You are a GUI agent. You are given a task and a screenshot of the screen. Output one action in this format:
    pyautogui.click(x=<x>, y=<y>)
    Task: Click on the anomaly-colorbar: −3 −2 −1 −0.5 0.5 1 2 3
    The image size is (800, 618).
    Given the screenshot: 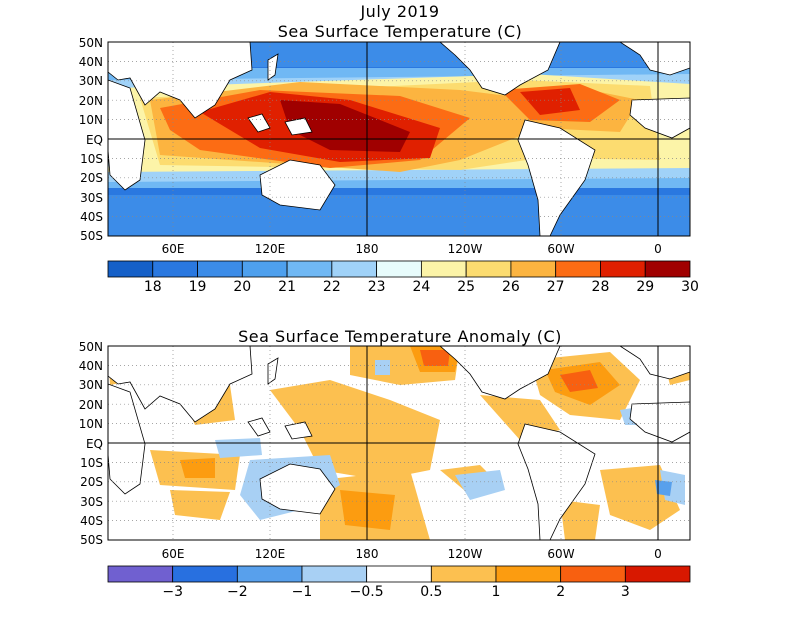 What is the action you would take?
    pyautogui.click(x=399, y=582)
    